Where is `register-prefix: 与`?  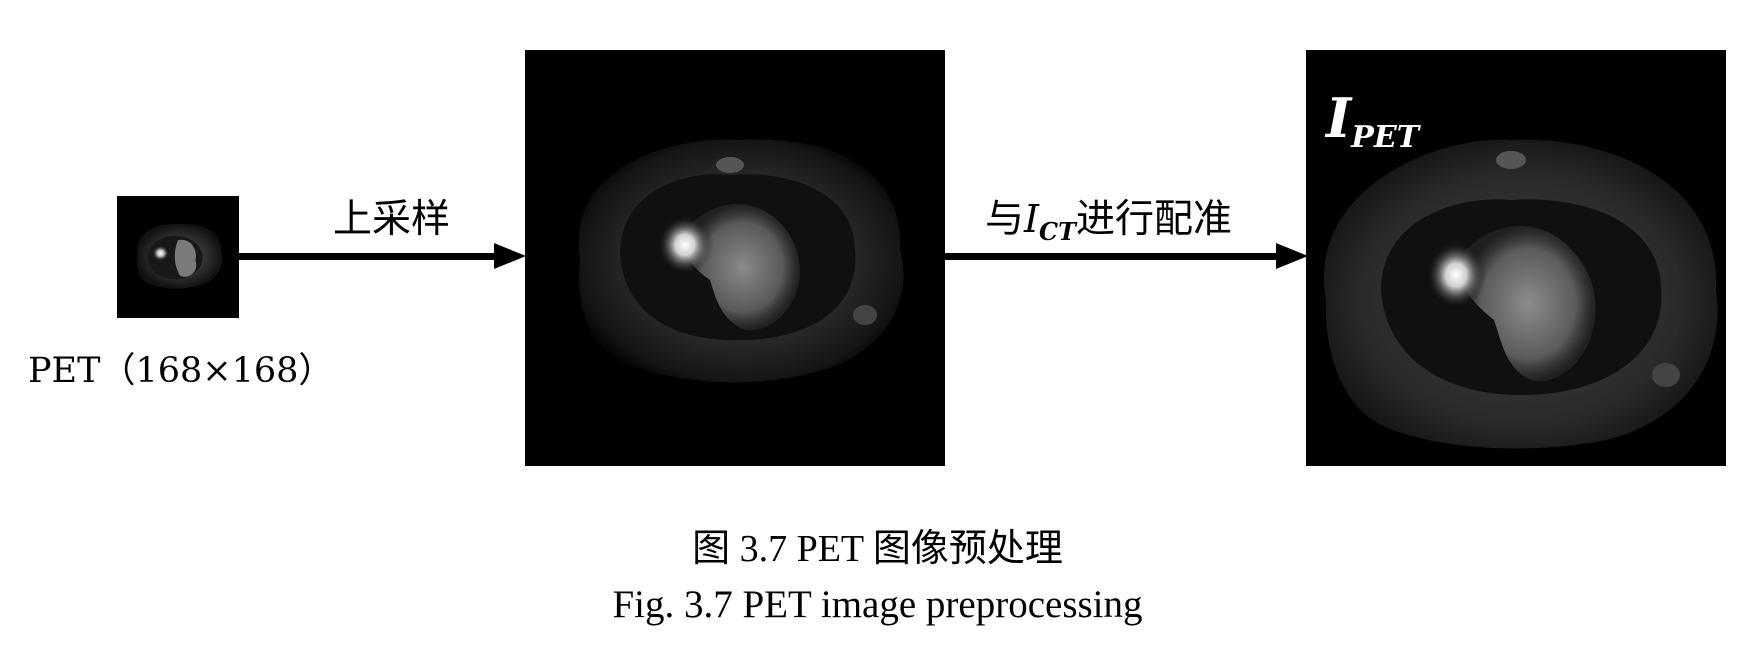
register-prefix: 与 is located at coordinates (1005, 219).